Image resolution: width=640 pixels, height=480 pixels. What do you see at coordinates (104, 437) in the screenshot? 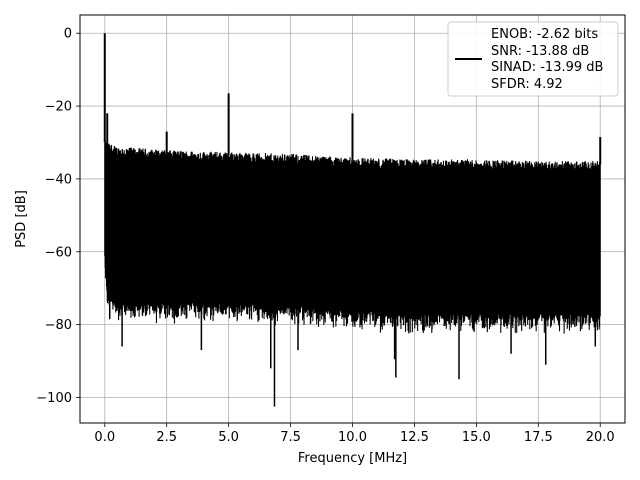
I see `x-tick-label: 0.0` at bounding box center [104, 437].